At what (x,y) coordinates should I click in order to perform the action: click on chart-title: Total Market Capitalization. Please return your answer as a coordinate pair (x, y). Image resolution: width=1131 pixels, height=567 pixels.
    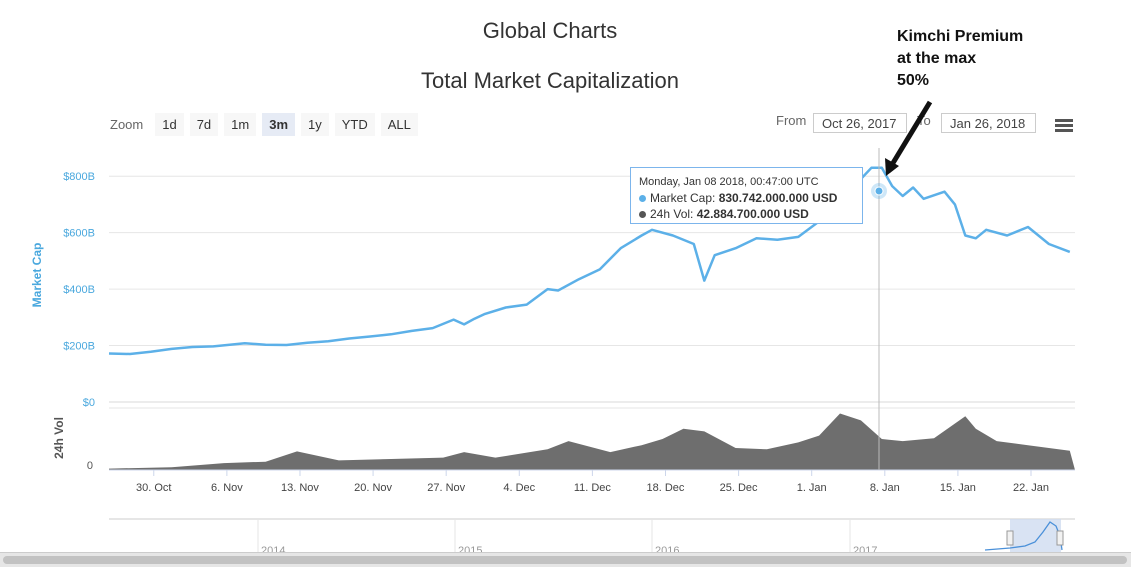
    Looking at the image, I should click on (549, 80).